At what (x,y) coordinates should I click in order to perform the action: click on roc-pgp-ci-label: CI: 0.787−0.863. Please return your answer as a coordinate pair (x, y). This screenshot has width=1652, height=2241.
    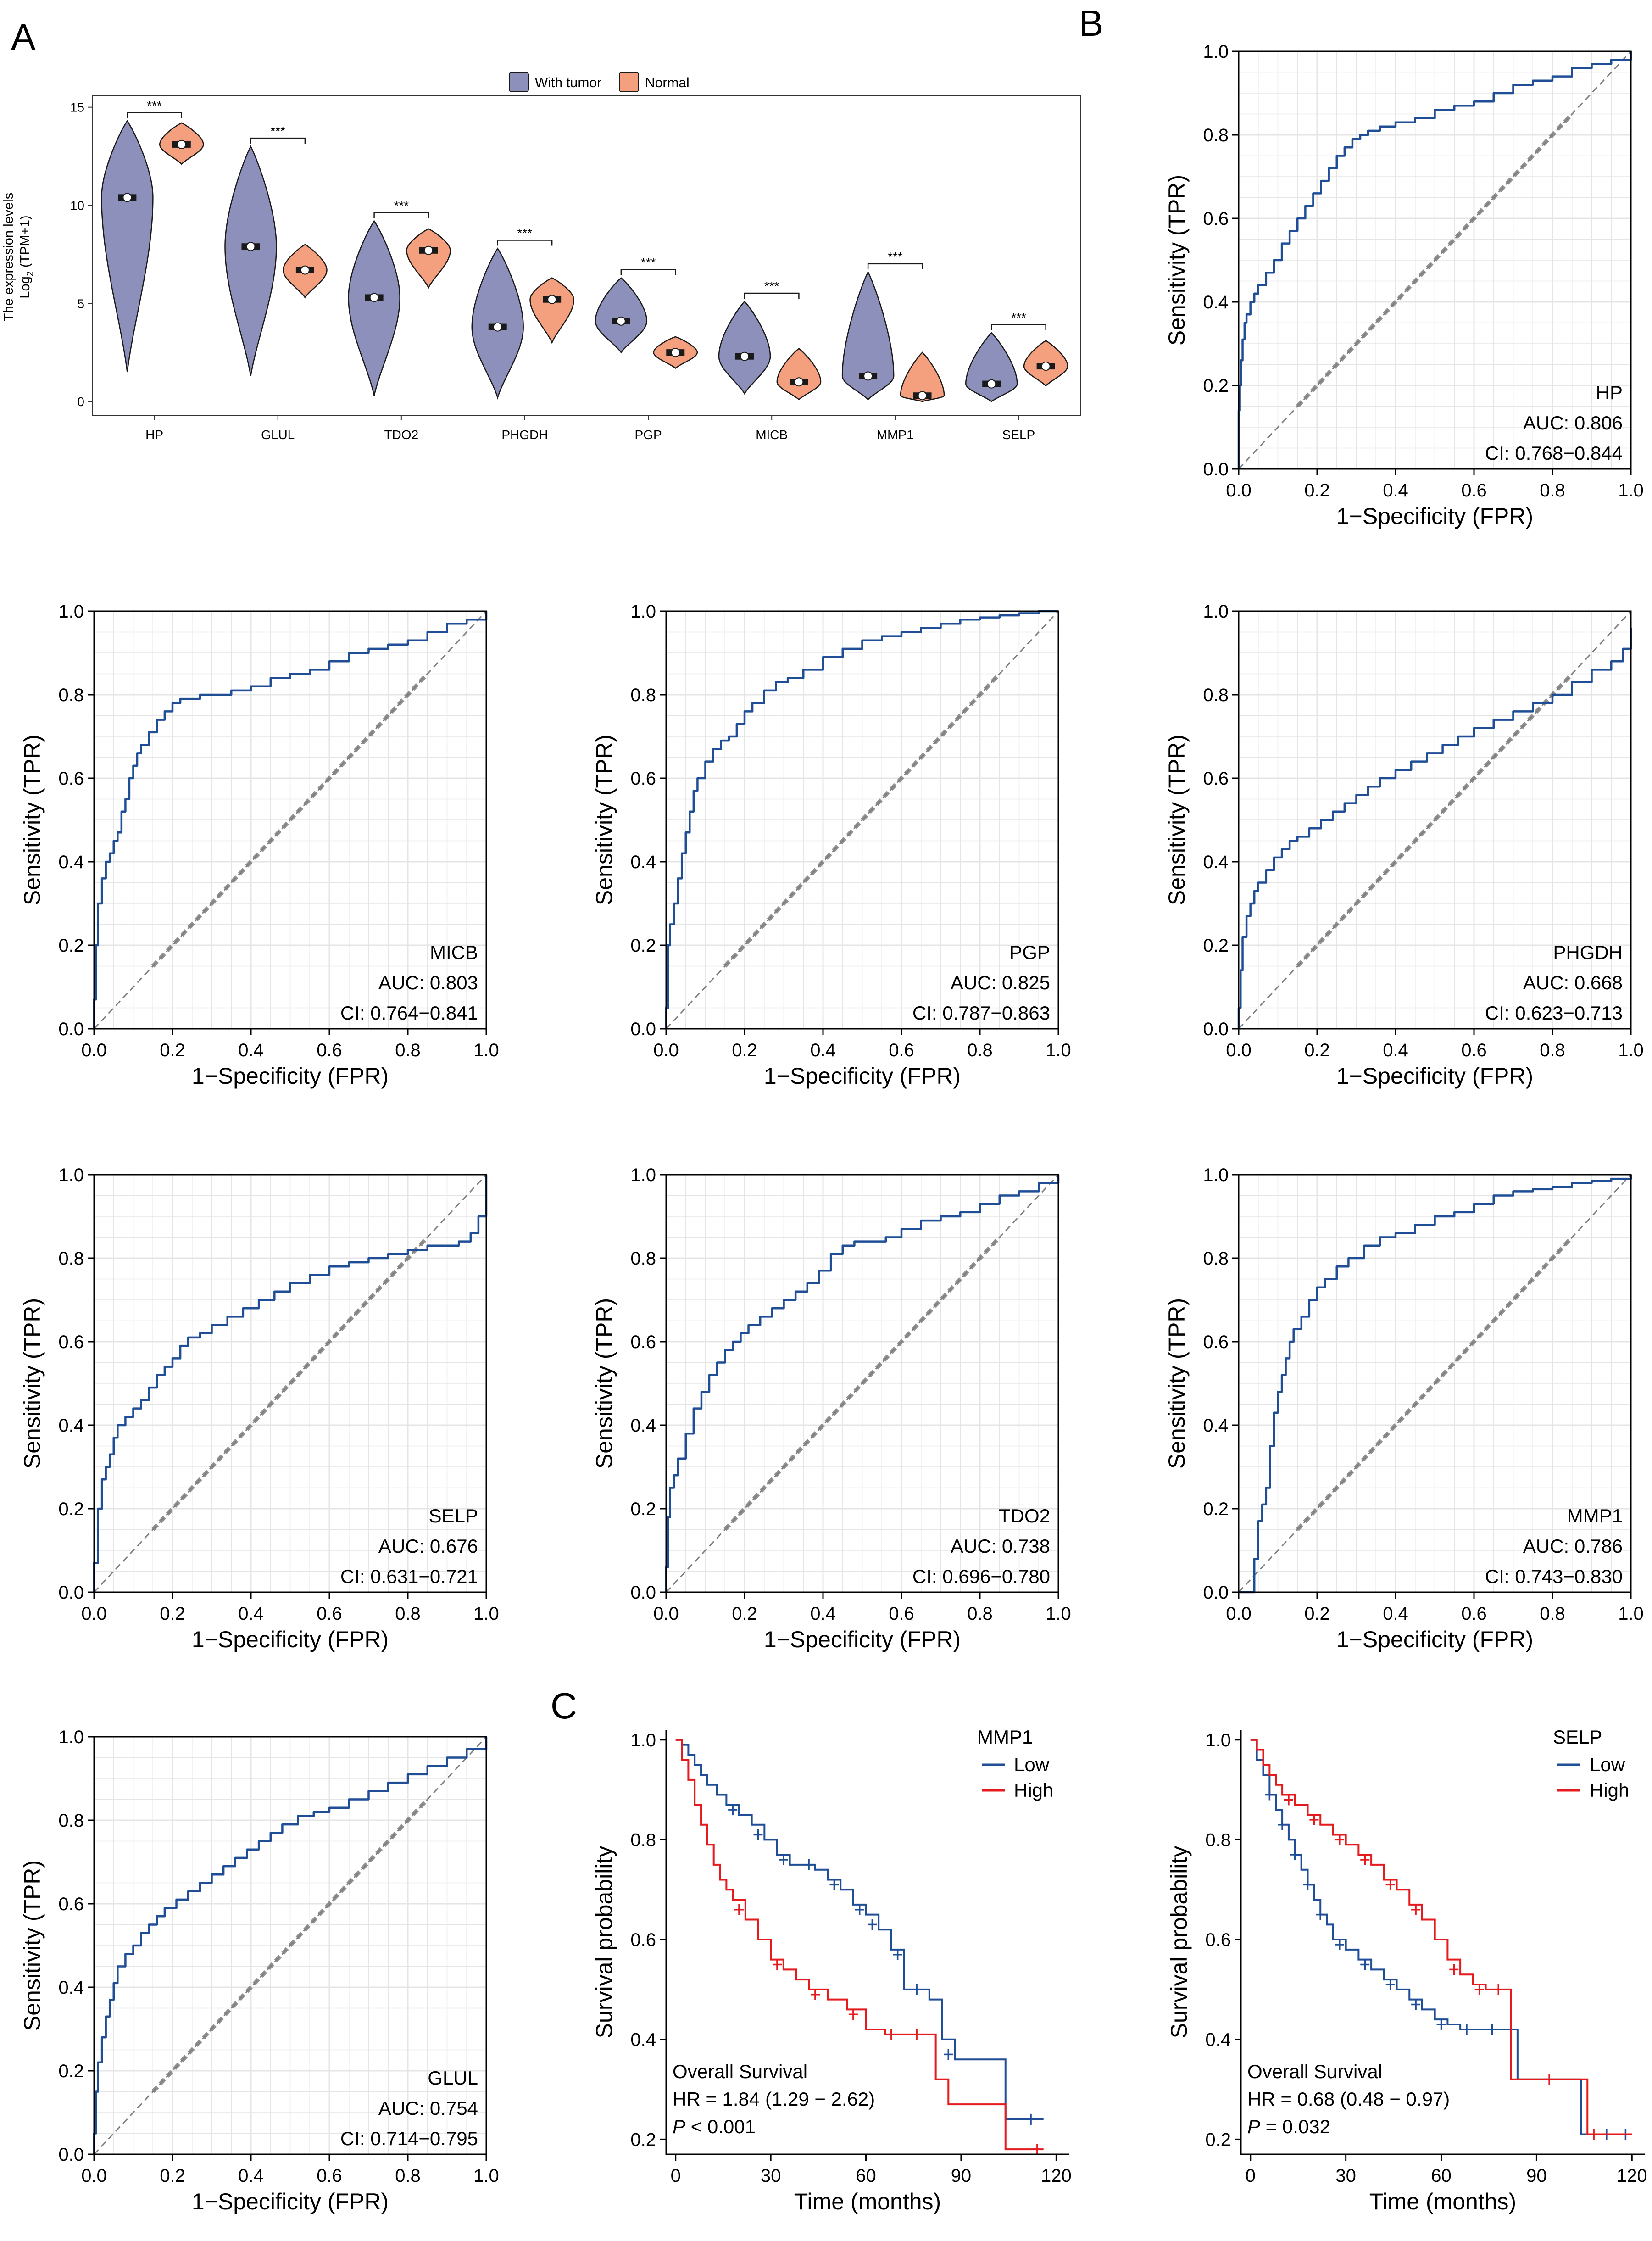
    Looking at the image, I should click on (981, 1013).